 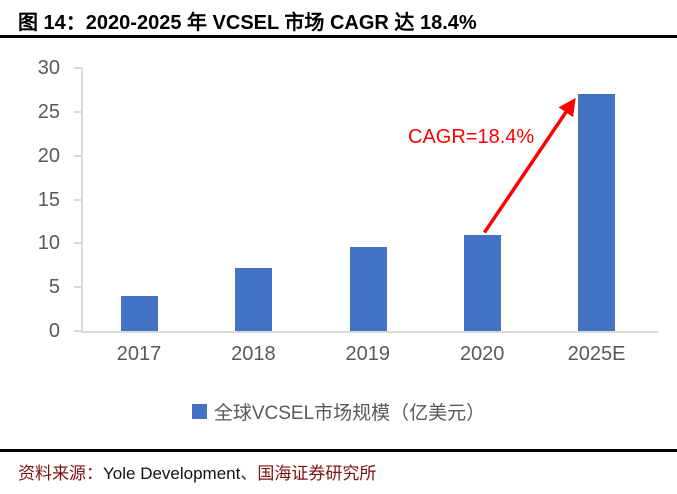 What do you see at coordinates (482, 354) in the screenshot?
I see `x-tick-label-2020: 2020` at bounding box center [482, 354].